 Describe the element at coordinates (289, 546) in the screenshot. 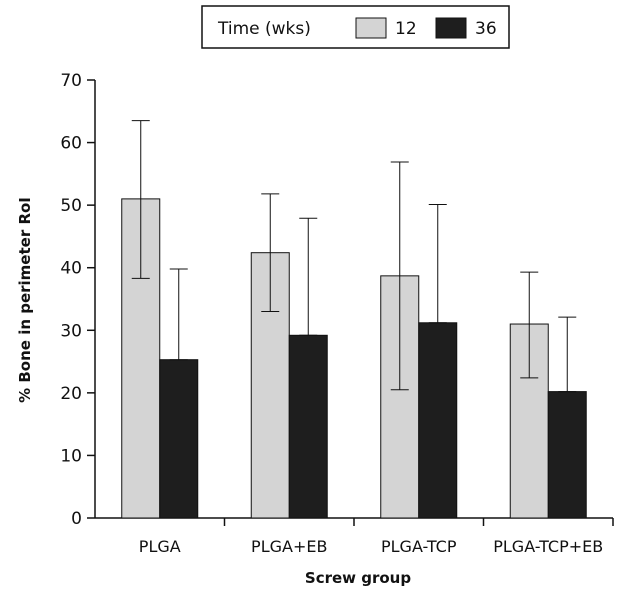

I see `x-category-label: PLGA+EB` at that location.